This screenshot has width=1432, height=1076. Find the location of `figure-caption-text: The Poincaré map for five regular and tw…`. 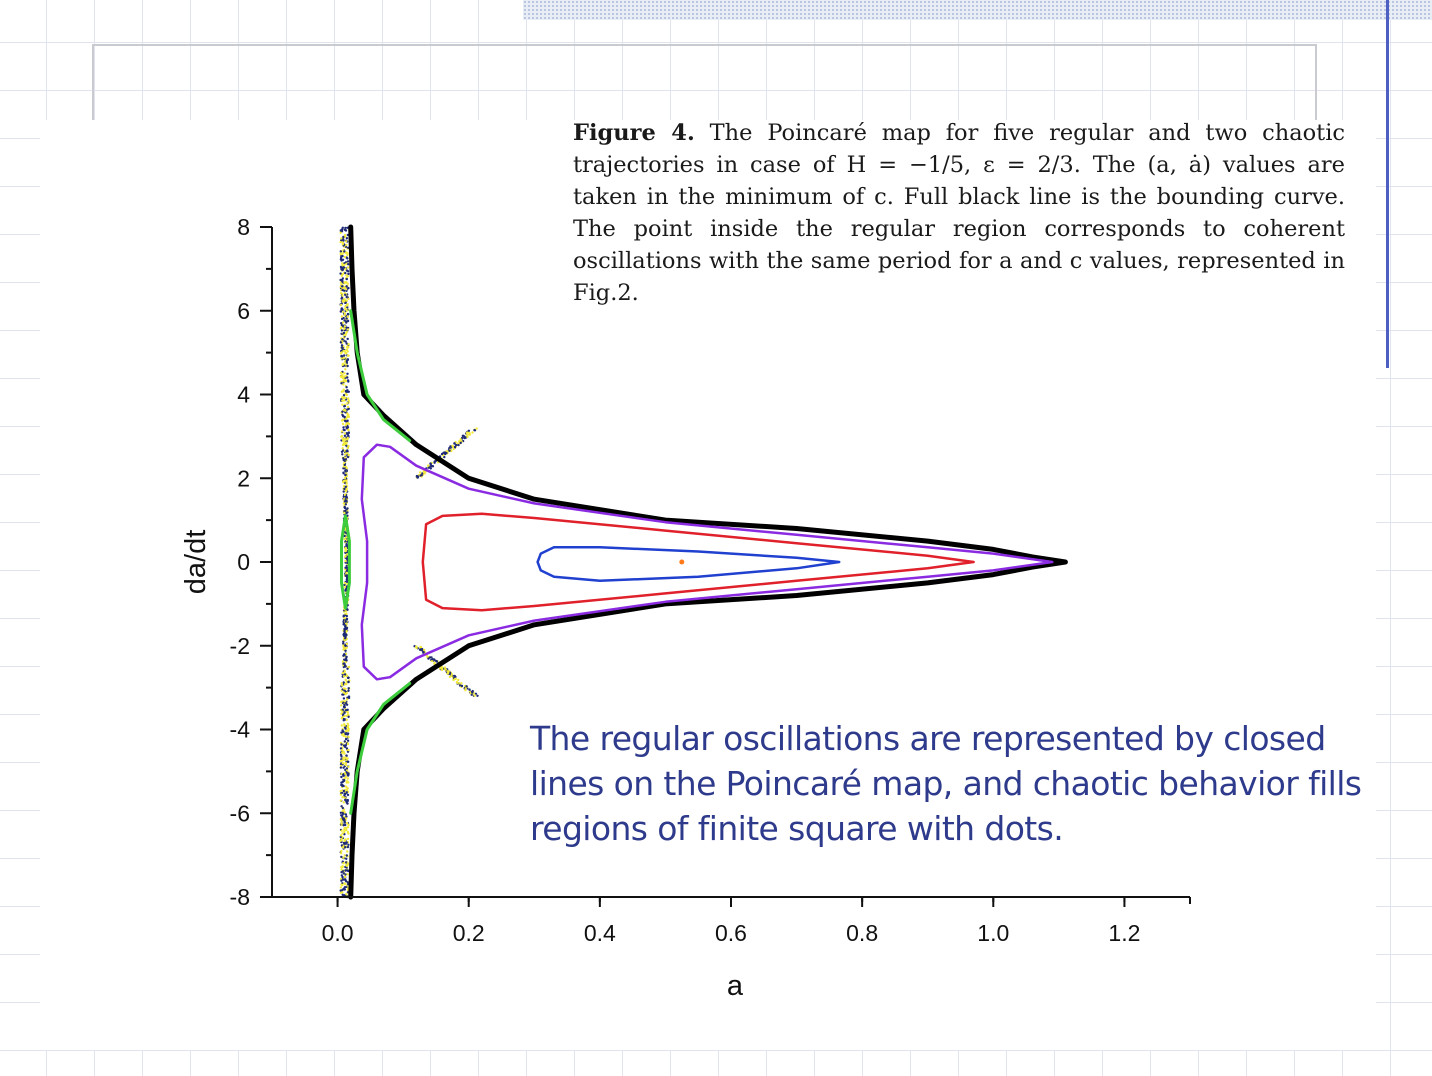

figure-caption-text: The Poincaré map for five regular and tw… is located at coordinates (959, 213).